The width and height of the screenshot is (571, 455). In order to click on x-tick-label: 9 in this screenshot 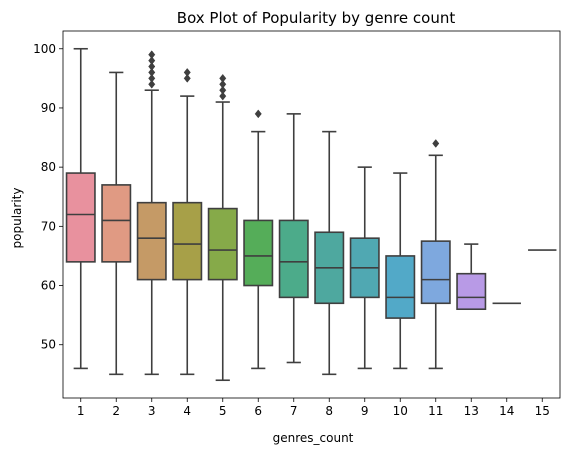, I will do `click(365, 411)`.